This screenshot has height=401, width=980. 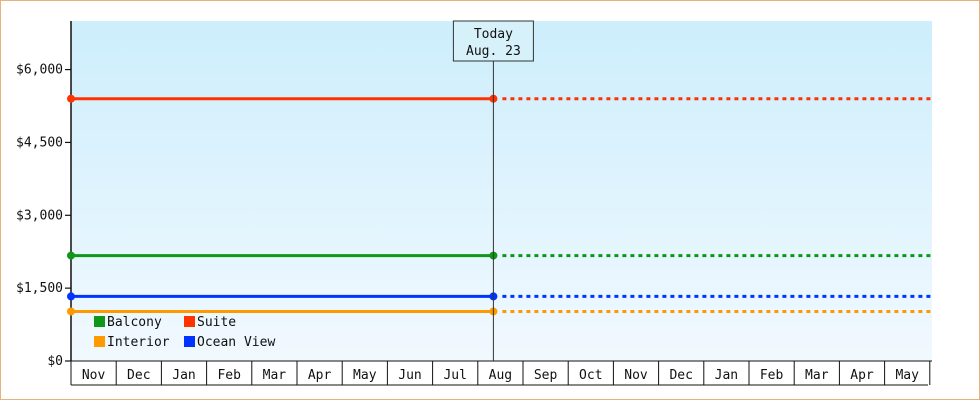 What do you see at coordinates (590, 375) in the screenshot?
I see `month-label: Oct` at bounding box center [590, 375].